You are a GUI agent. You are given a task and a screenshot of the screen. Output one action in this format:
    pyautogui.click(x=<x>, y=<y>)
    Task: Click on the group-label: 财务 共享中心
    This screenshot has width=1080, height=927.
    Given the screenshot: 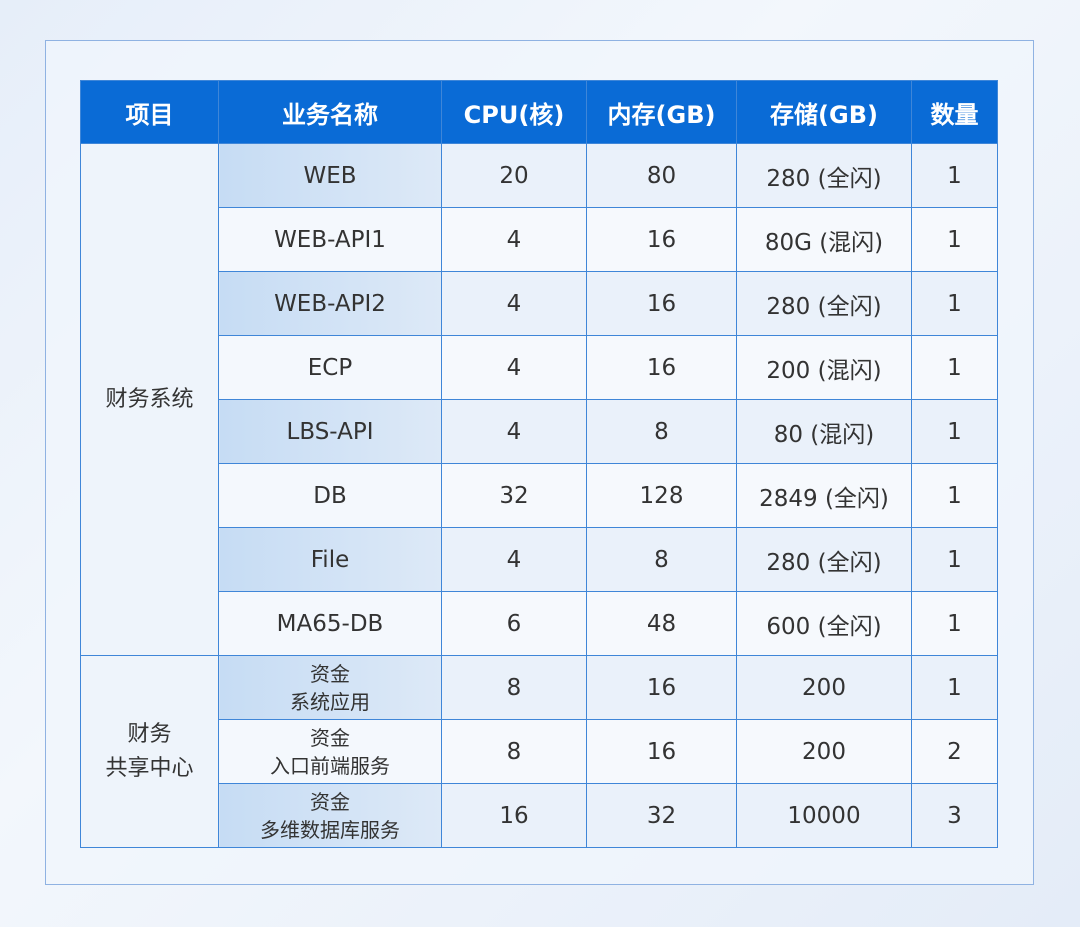 What is the action you would take?
    pyautogui.click(x=149, y=751)
    